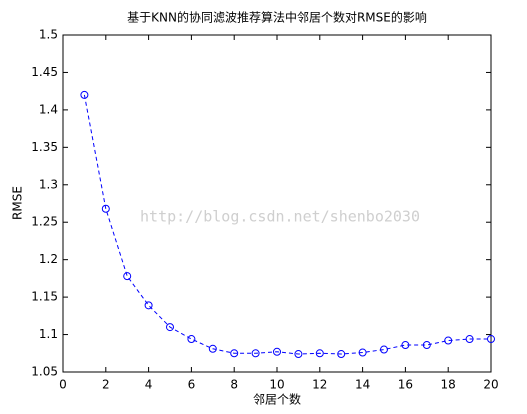 This screenshot has height=414, width=527. What do you see at coordinates (48, 334) in the screenshot?
I see `y-tick-label: 1.1` at bounding box center [48, 334].